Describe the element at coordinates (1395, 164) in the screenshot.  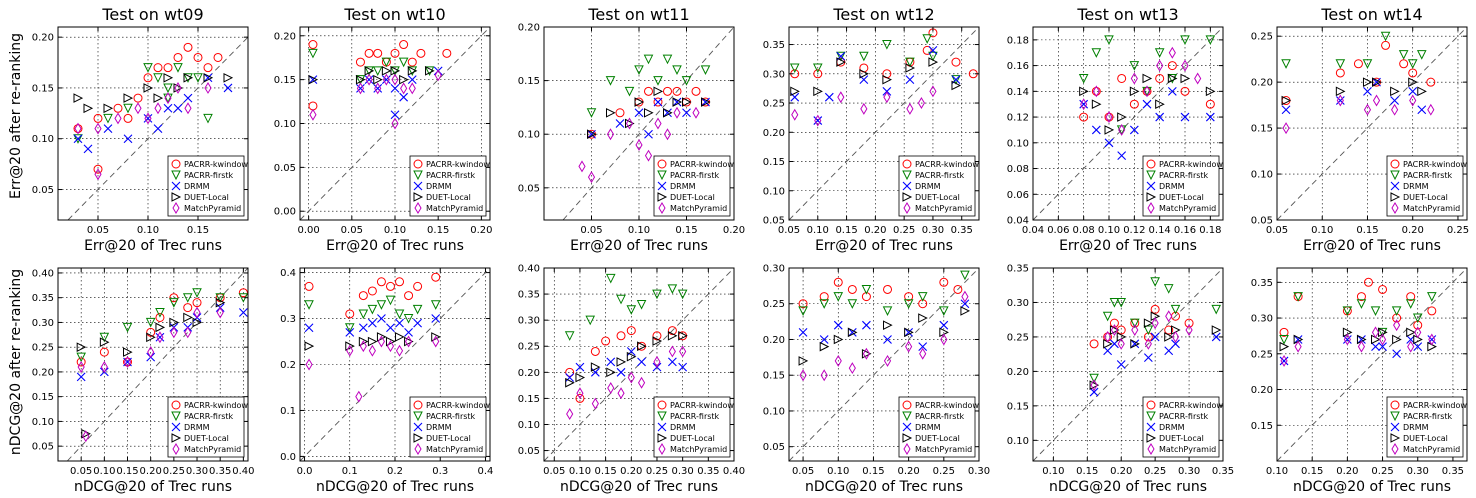
I see `chart-6-legend-marker-pacrr-kwindow` at that location.